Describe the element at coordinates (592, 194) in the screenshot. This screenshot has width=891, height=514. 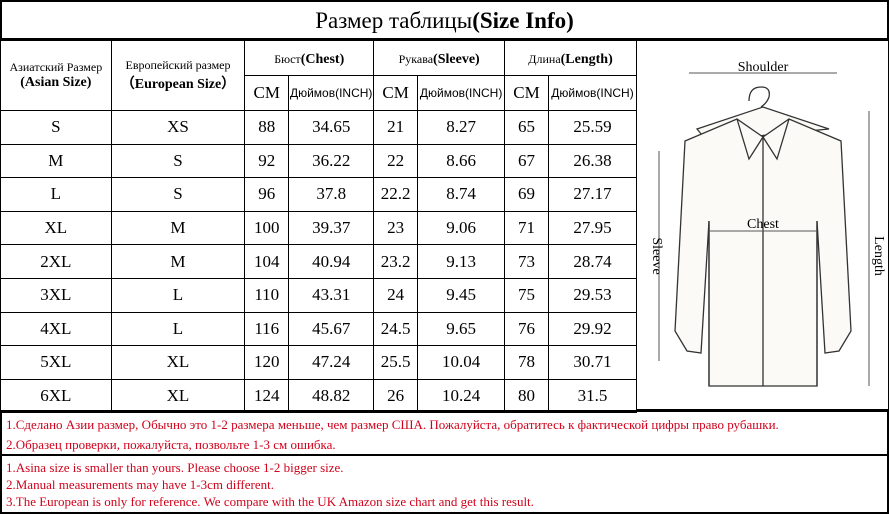
I see `table-cell: 27.17` at that location.